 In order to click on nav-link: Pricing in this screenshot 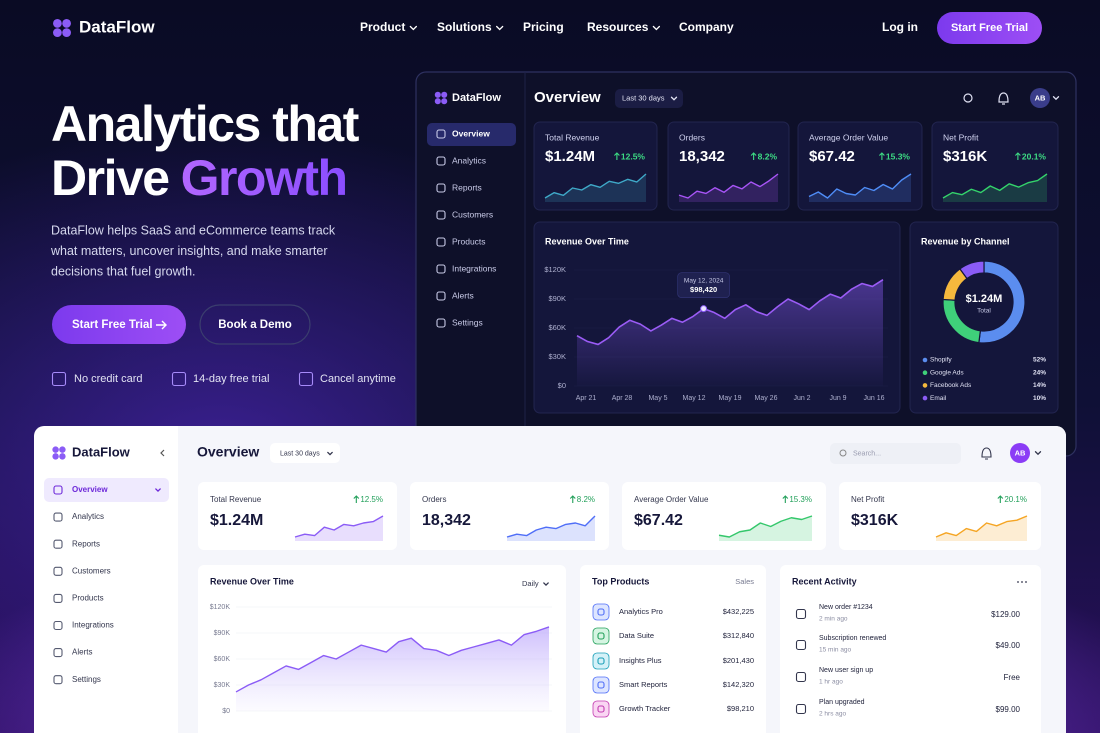, I will do `click(543, 27)`.